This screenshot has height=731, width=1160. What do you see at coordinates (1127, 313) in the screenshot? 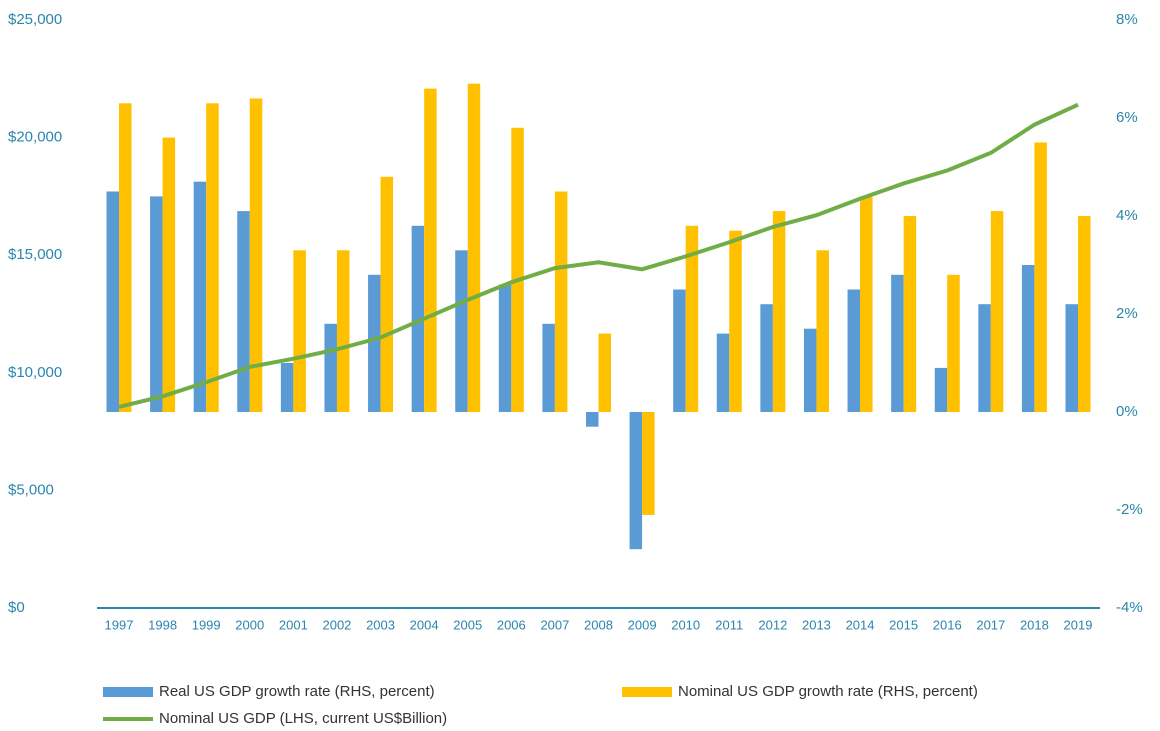
I see `y2-tick-label: 2%` at bounding box center [1127, 313].